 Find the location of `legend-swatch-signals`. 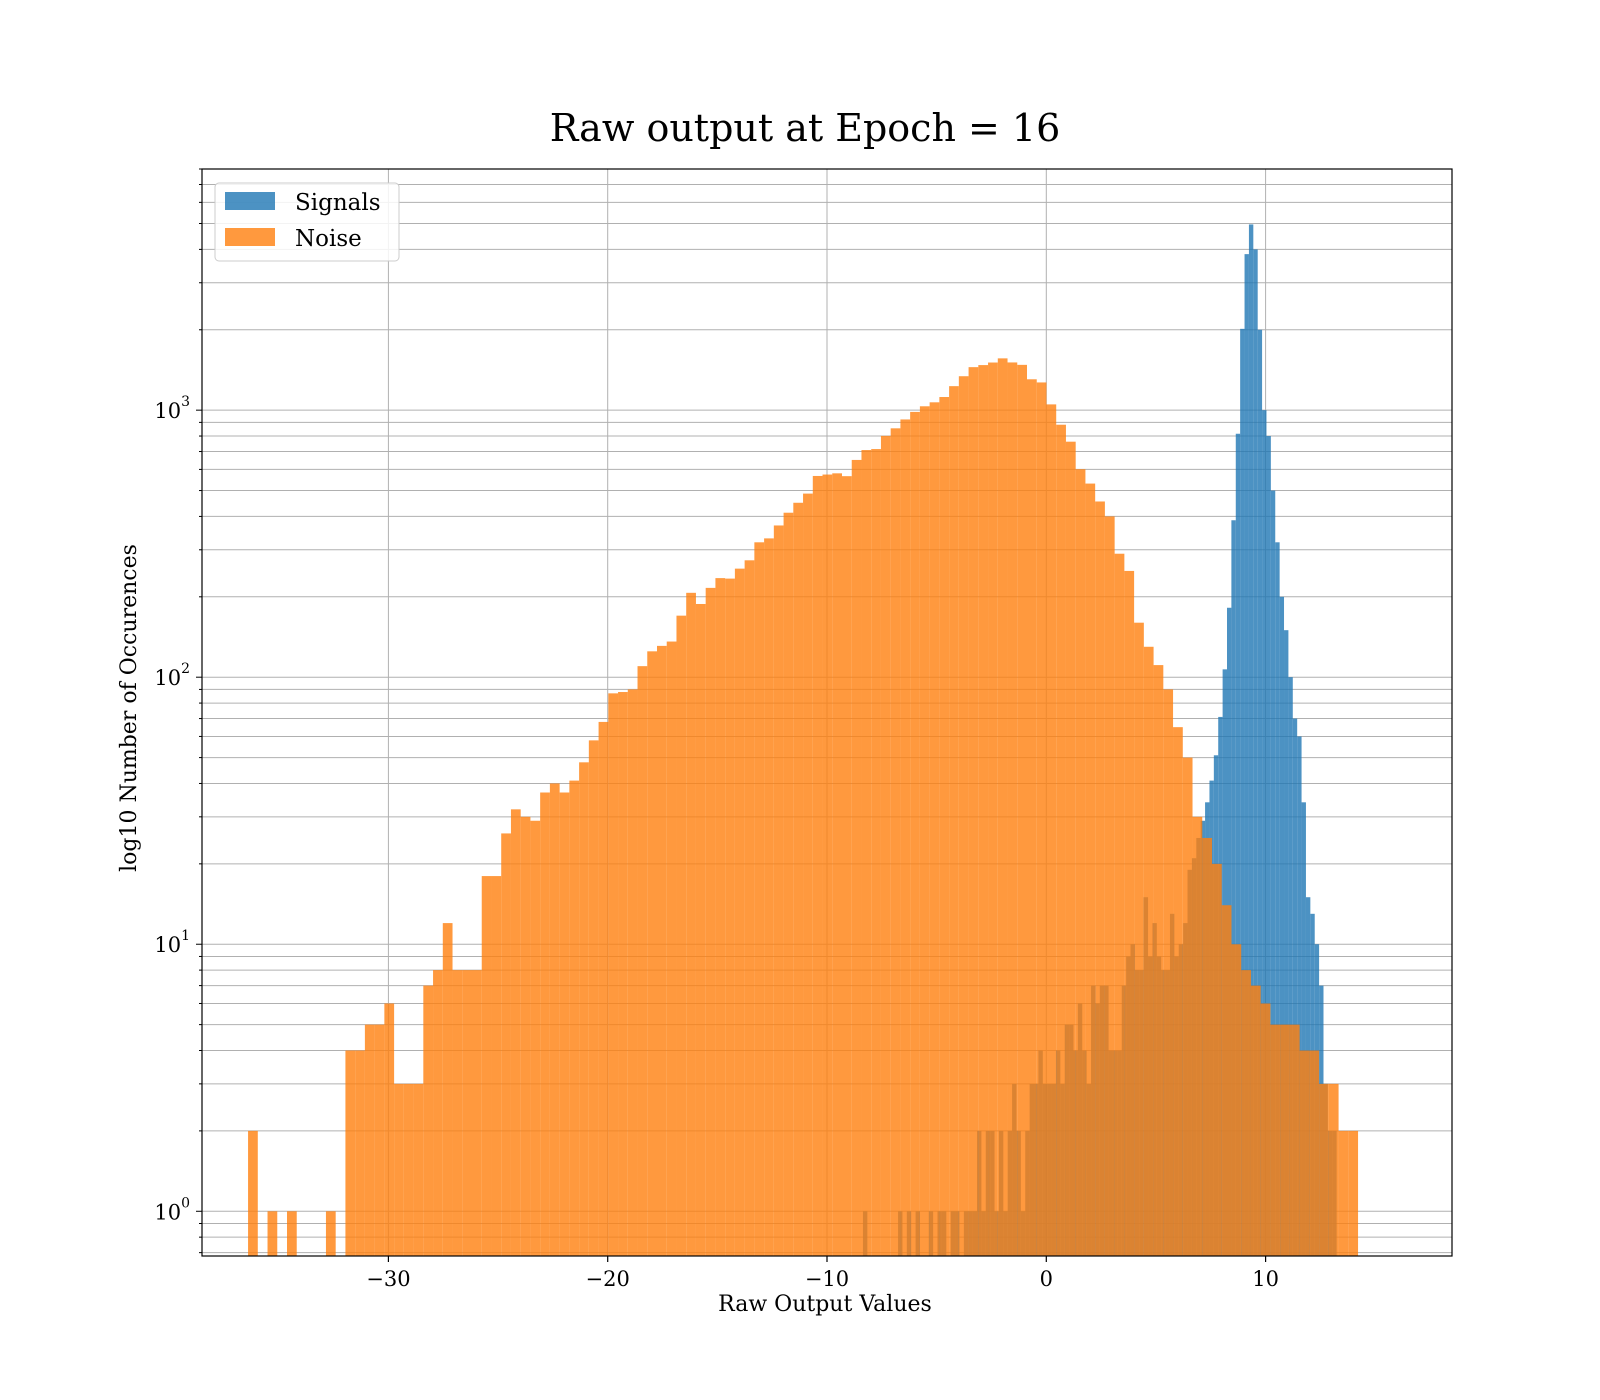

legend-swatch-signals is located at coordinates (250, 201).